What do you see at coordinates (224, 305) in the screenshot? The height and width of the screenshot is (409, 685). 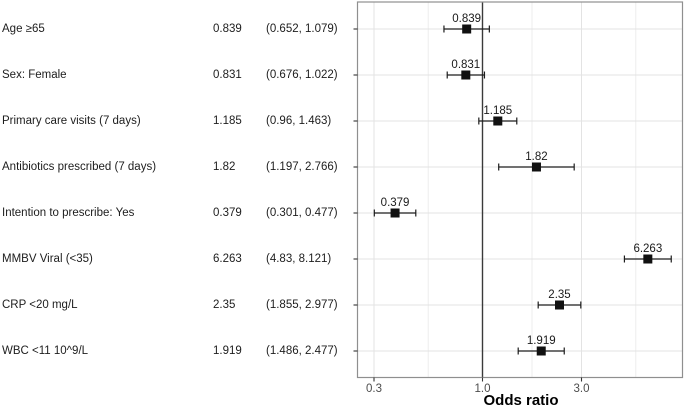 I see `odds-ratio-value: 2.35` at bounding box center [224, 305].